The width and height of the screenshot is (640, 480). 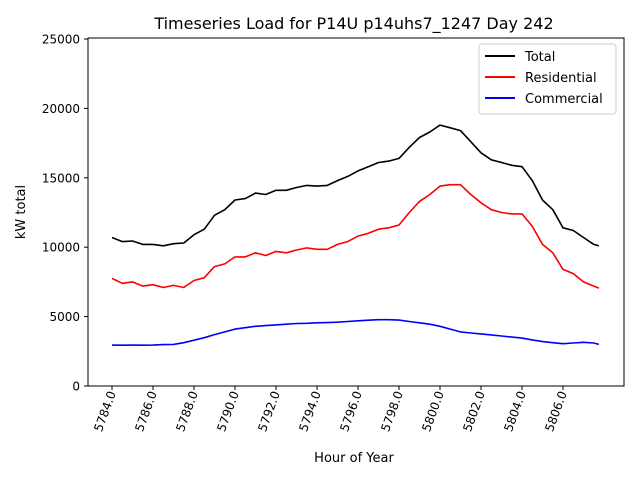 What do you see at coordinates (556, 411) in the screenshot?
I see `x-tick-label: 5806.0` at bounding box center [556, 411].